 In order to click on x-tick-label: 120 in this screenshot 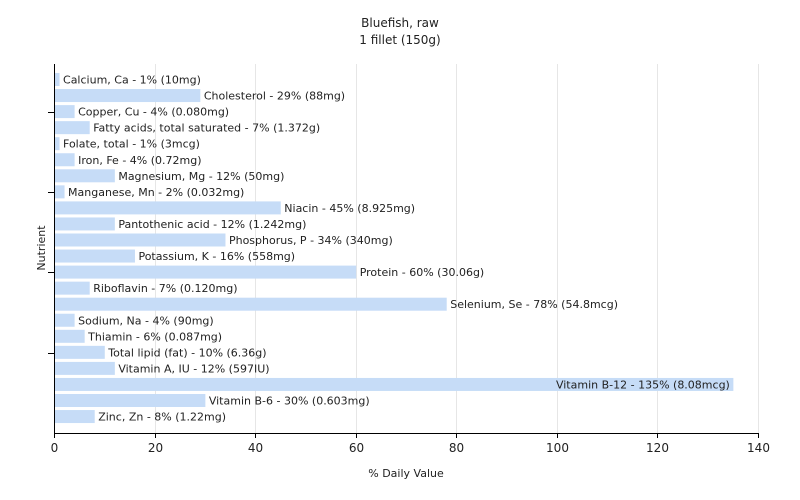, I will do `click(657, 448)`.